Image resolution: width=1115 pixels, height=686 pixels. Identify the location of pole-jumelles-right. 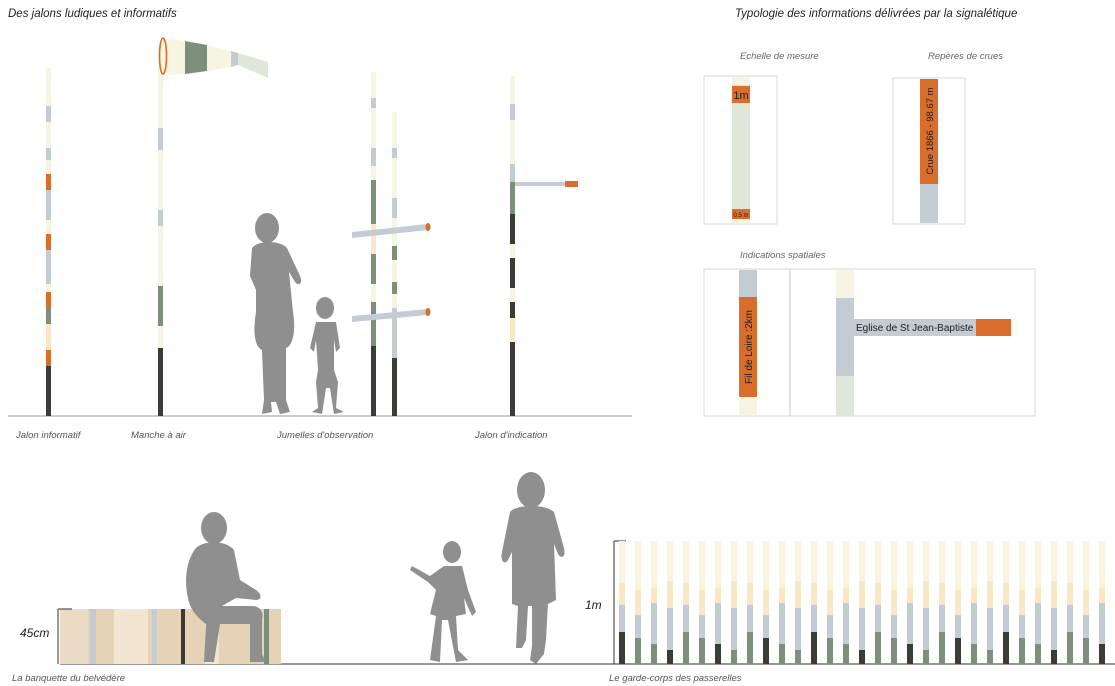
(394, 264).